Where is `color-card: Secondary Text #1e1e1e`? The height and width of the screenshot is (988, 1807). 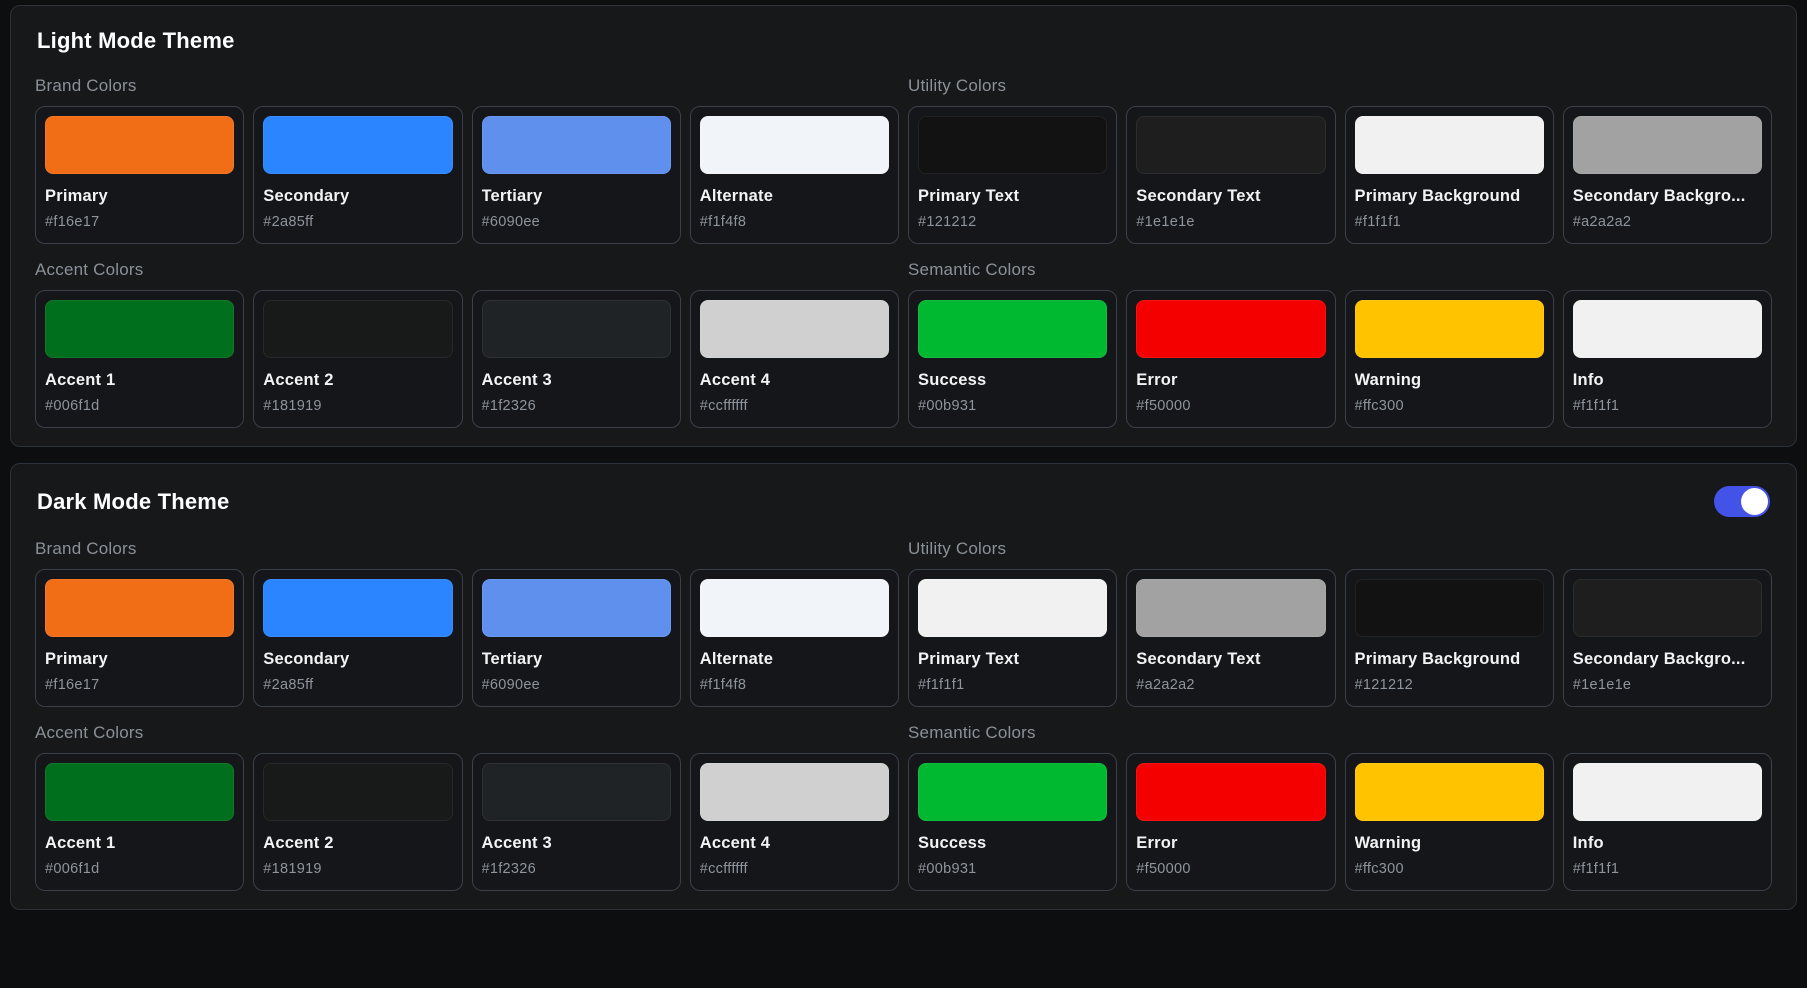
color-card: Secondary Text #1e1e1e is located at coordinates (1231, 175).